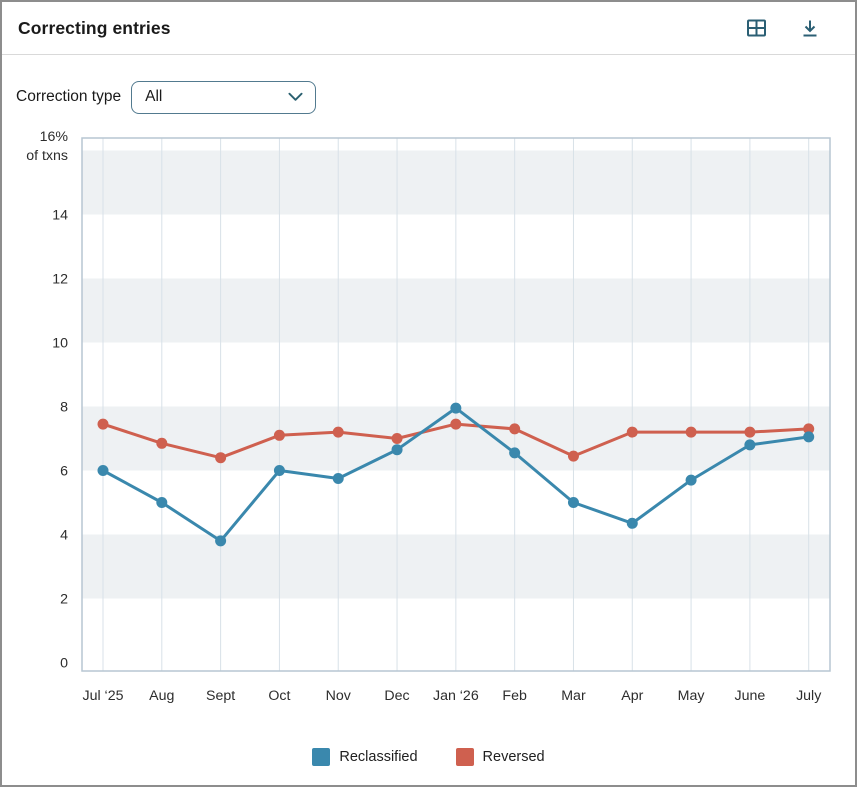 This screenshot has height=787, width=857. I want to click on y-tick-label: 0, so click(64, 664).